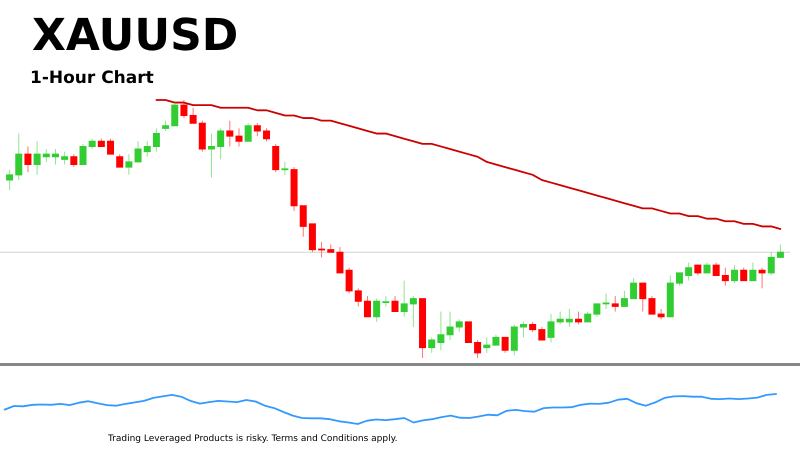 This screenshot has height=450, width=800. I want to click on chart-title: XAUUSD, so click(135, 35).